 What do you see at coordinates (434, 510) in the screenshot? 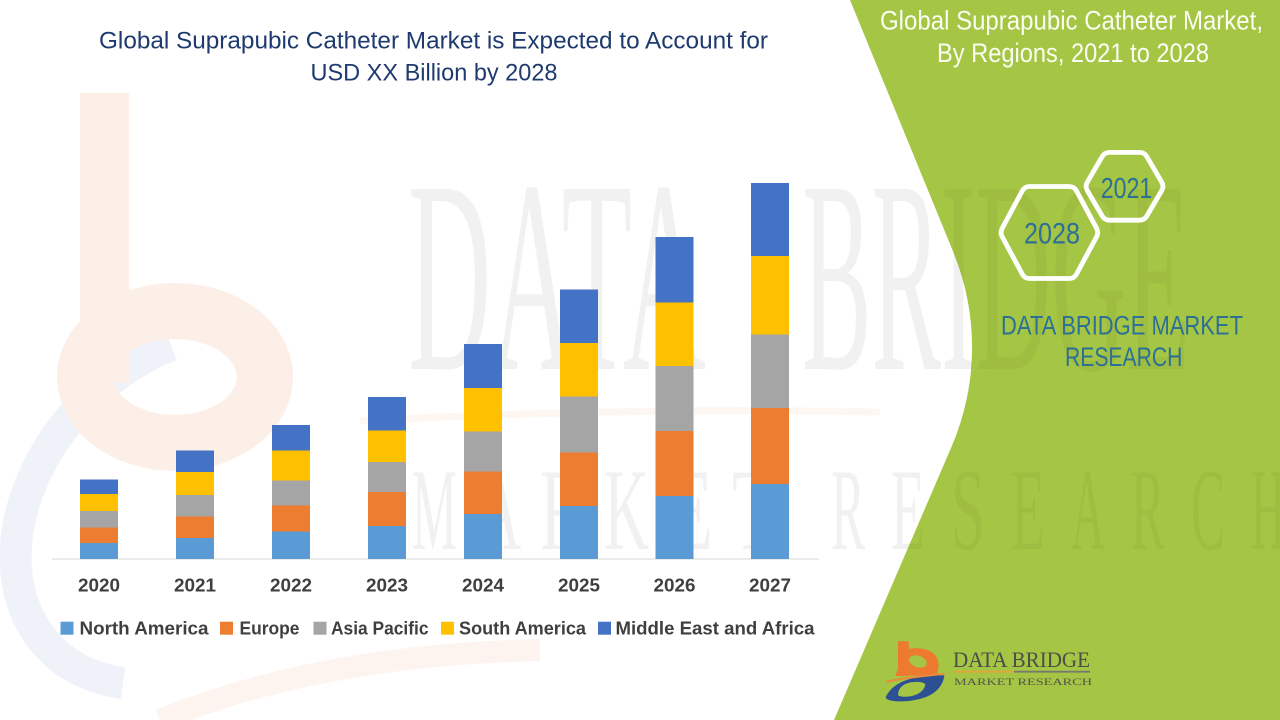
I see `svg-text: M` at bounding box center [434, 510].